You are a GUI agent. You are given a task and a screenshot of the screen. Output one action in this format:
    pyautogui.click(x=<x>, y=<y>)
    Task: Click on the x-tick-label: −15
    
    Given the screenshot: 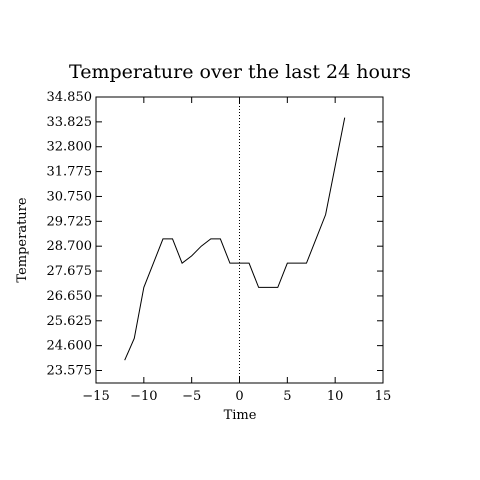 What is the action you would take?
    pyautogui.click(x=95, y=396)
    